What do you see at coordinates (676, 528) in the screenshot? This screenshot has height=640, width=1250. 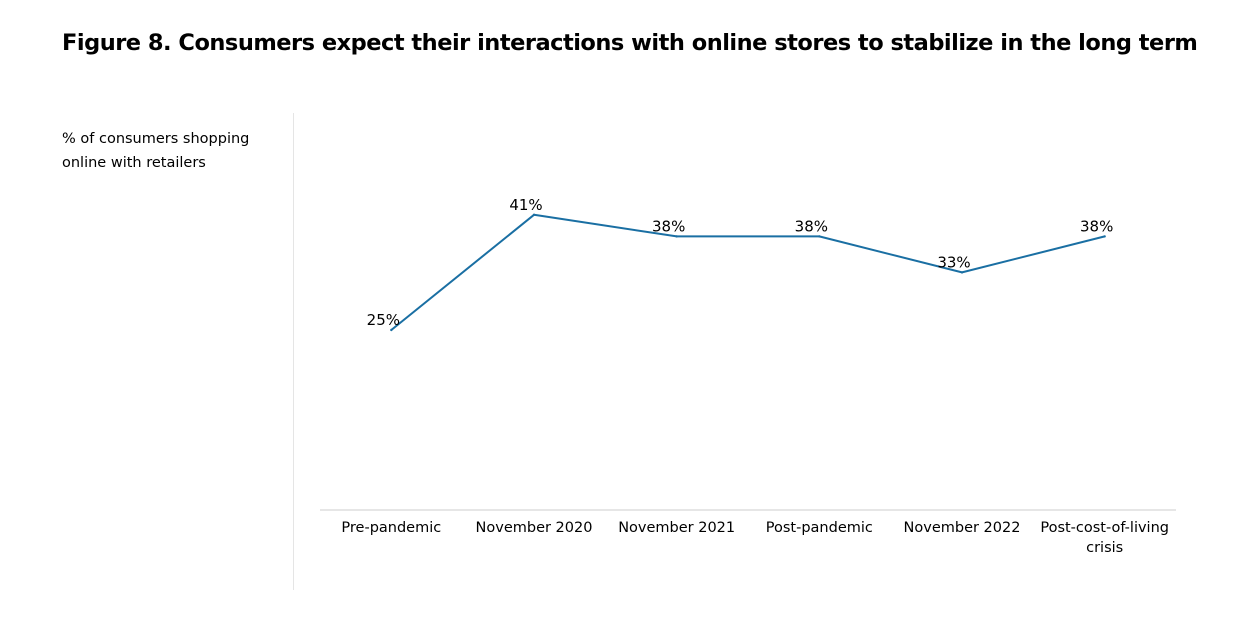 I see `x-tick-label: November 2021` at bounding box center [676, 528].